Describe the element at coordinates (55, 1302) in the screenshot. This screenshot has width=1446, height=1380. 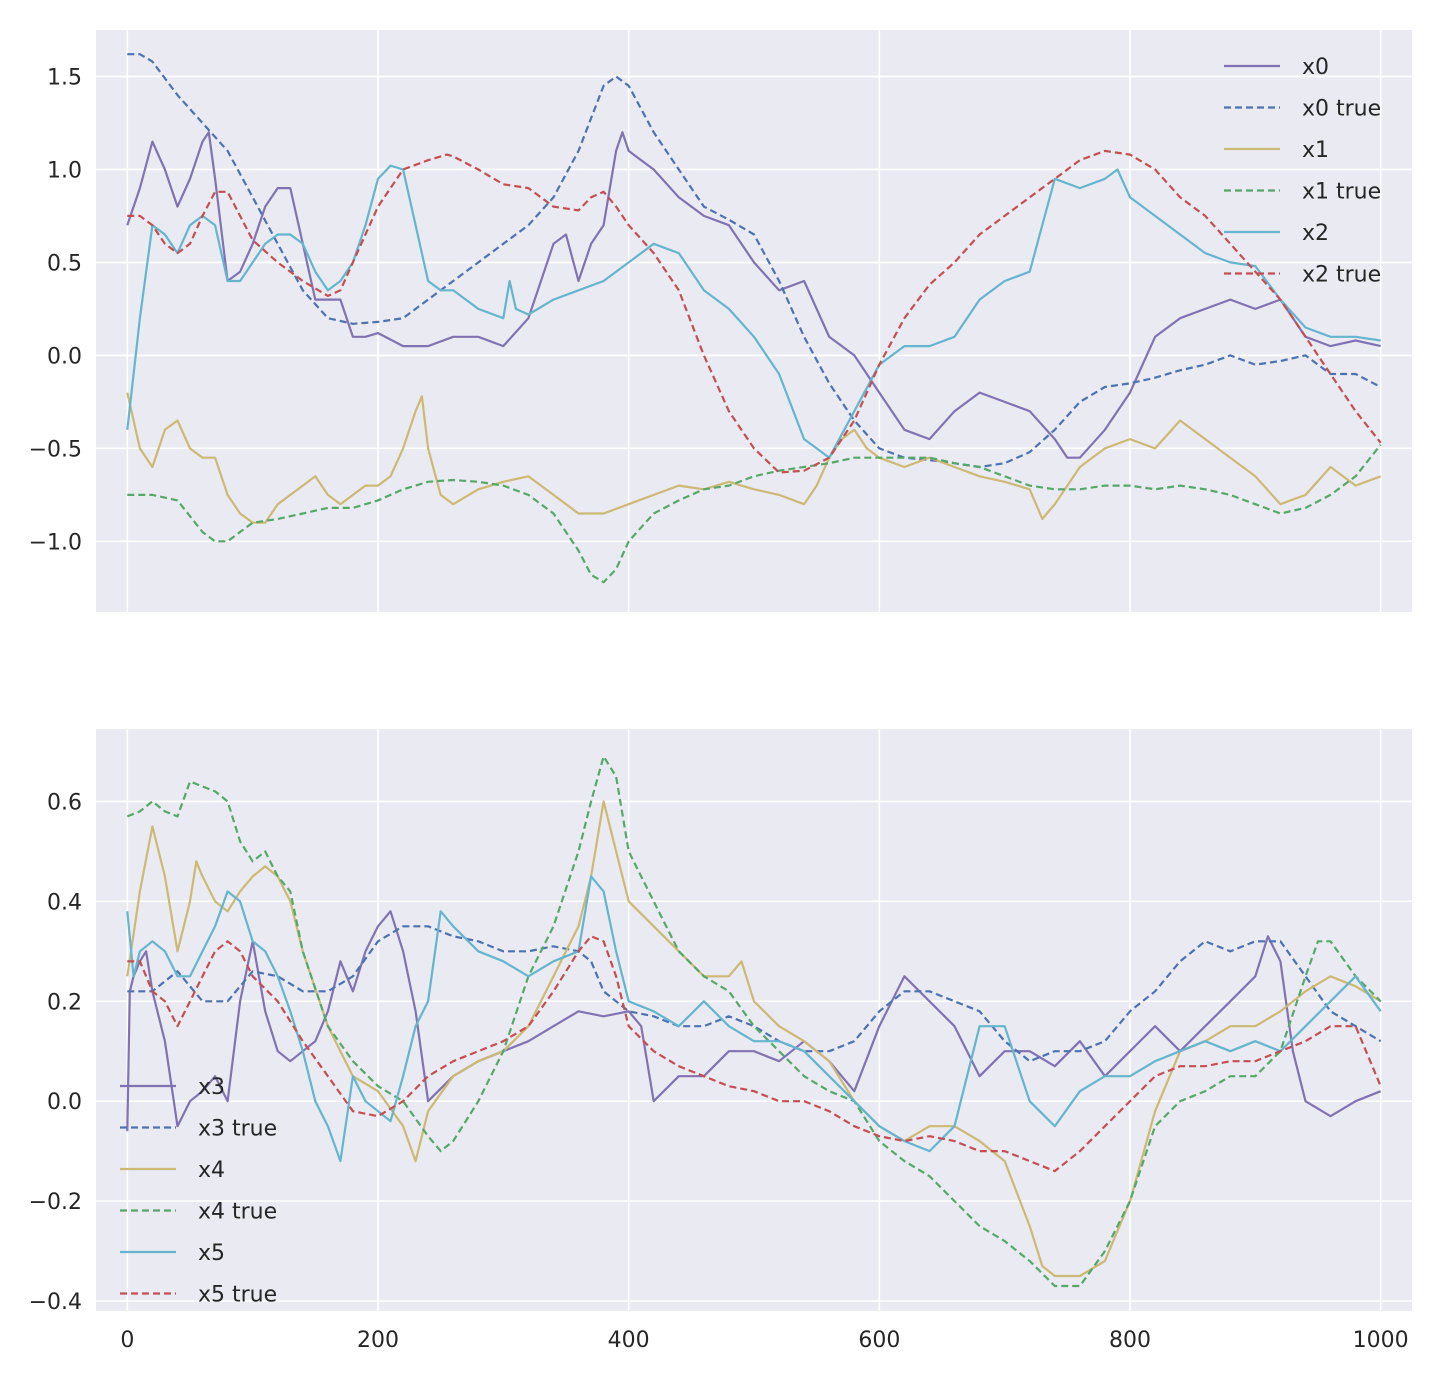
I see `y-tick-label: −0.4` at that location.